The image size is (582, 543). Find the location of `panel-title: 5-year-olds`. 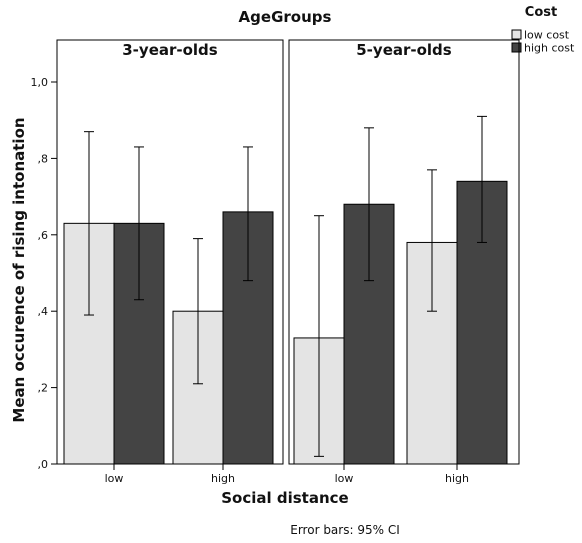

panel-title: 5-year-olds is located at coordinates (404, 50).